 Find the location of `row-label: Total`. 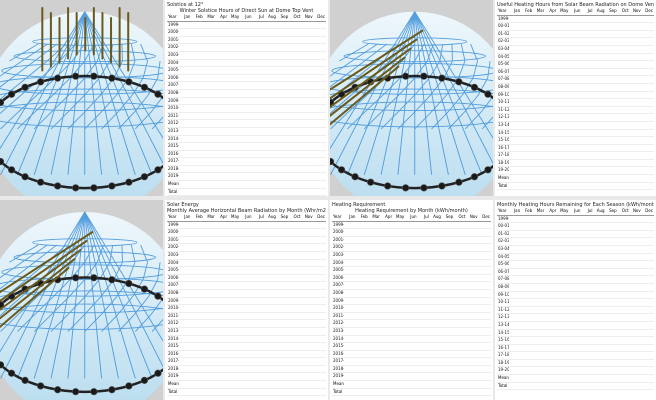

row-label: Total is located at coordinates (503, 186).